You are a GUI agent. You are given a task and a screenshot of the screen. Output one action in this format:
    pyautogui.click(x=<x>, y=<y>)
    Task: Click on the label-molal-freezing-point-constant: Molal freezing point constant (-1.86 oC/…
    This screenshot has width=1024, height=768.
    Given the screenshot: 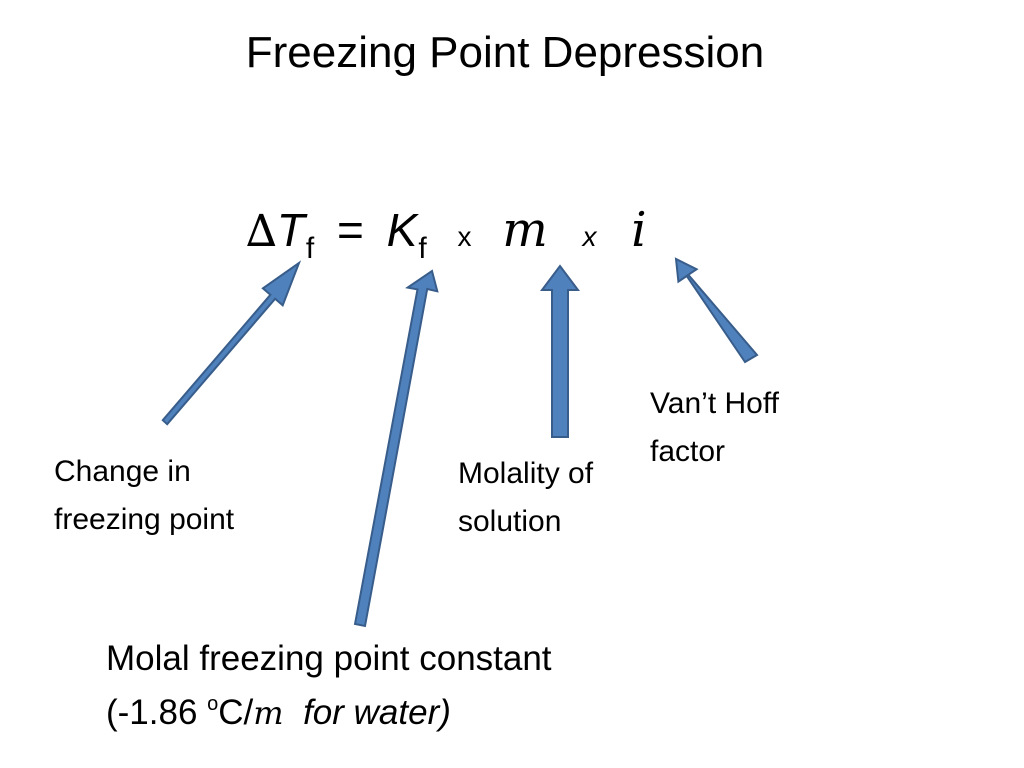 What is the action you would take?
    pyautogui.click(x=329, y=688)
    